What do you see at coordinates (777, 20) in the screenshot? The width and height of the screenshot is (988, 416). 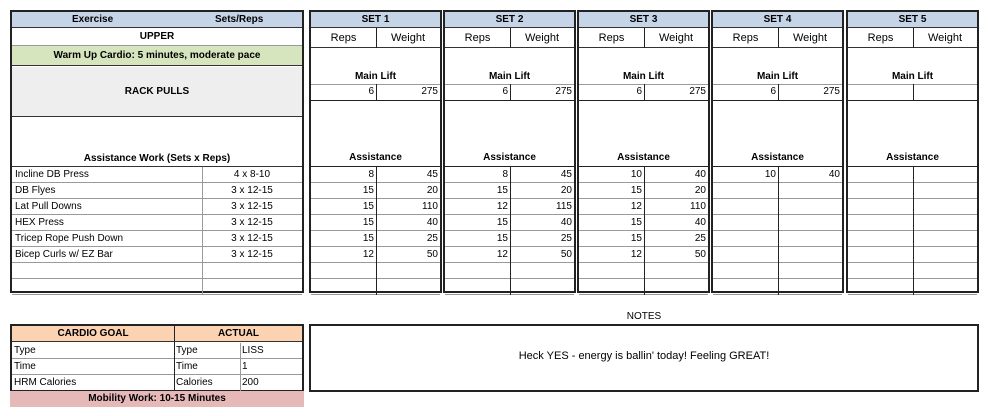 I see `set-title: SET 4` at bounding box center [777, 20].